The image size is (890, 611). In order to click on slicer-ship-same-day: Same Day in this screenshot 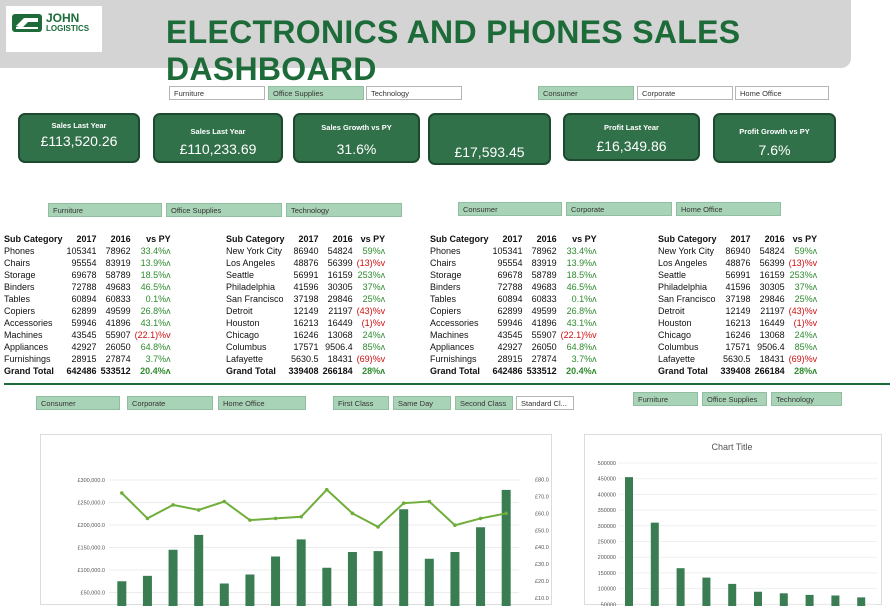, I will do `click(422, 403)`.